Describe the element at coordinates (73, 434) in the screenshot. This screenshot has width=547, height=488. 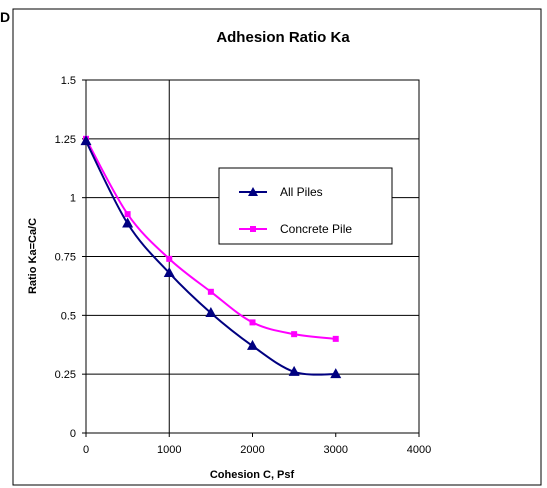
I see `y-tick-label: 0` at that location.